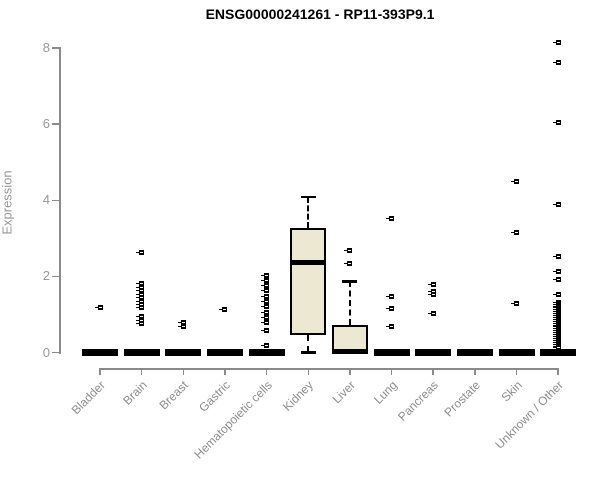 This screenshot has height=500, width=600. I want to click on y-tick-label: 4, so click(46, 200).